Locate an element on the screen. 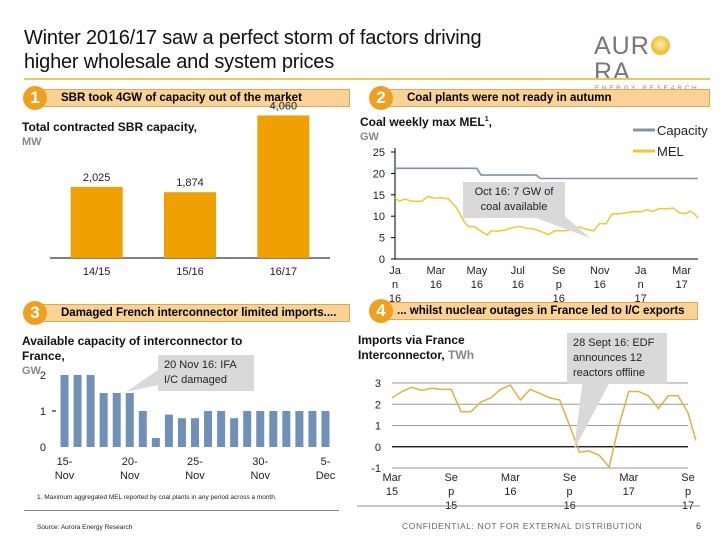  coal-callout: Oct 16: 7 GW of coal available is located at coordinates (514, 200).